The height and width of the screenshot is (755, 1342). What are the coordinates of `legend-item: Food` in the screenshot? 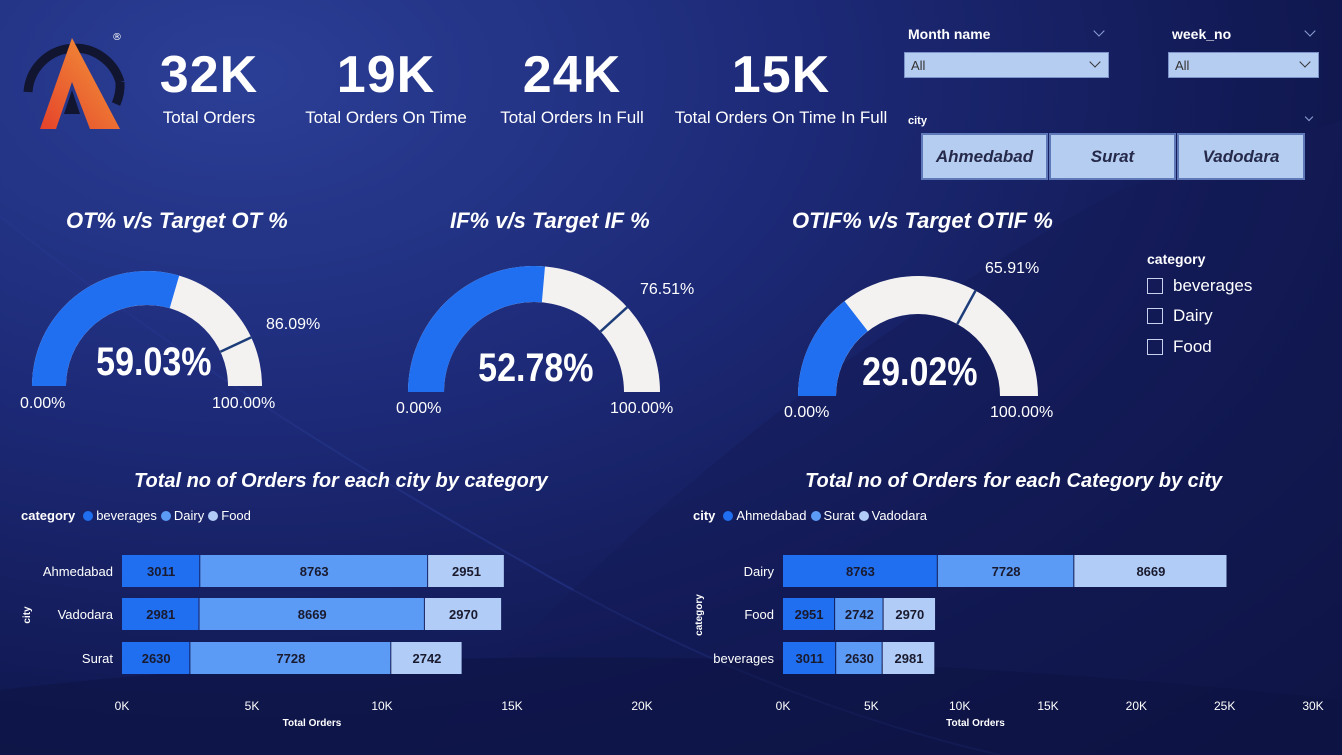 It's located at (229, 515).